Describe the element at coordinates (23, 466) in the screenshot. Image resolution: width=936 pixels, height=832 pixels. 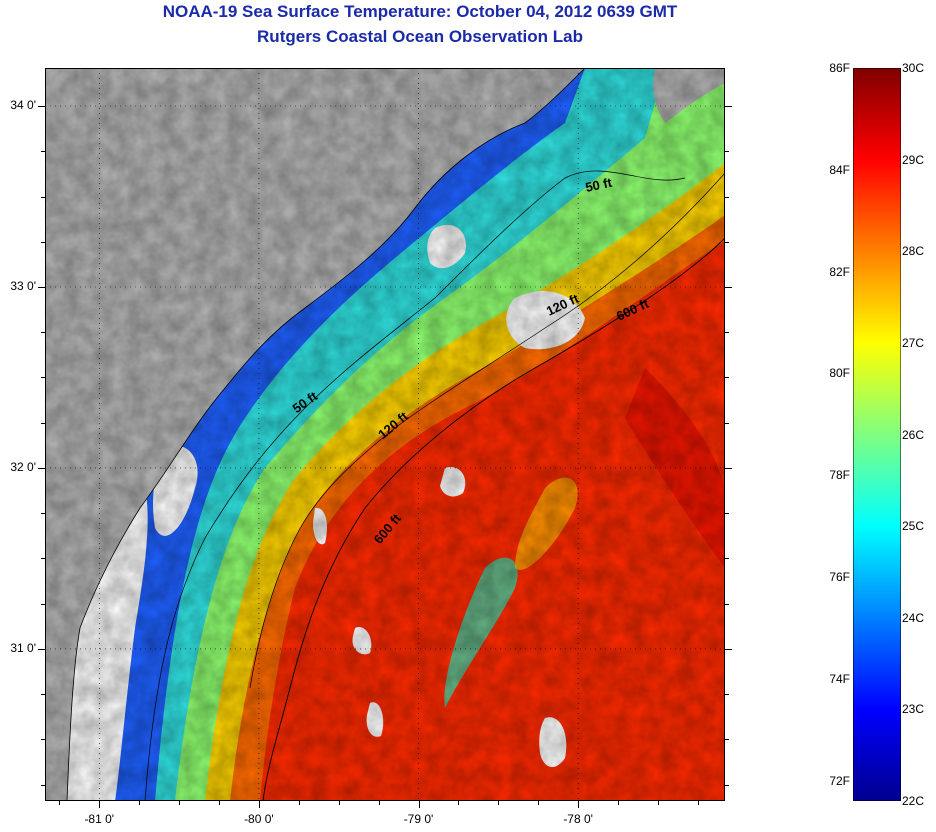
I see `lat-tick-label: 32 0'` at that location.